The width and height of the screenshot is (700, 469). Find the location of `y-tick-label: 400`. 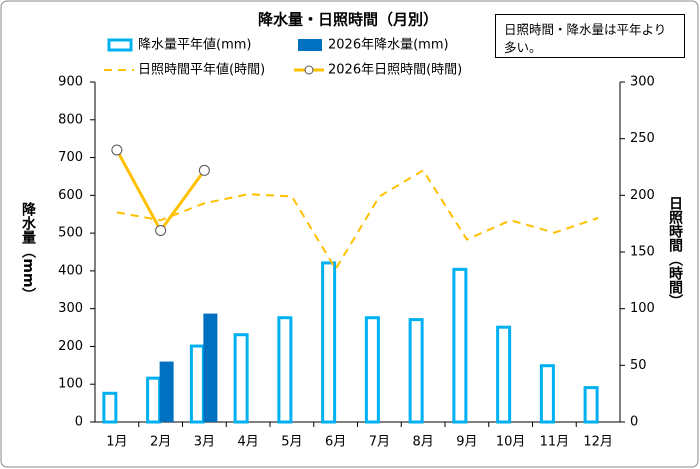

y-tick-label: 400 is located at coordinates (70, 270).